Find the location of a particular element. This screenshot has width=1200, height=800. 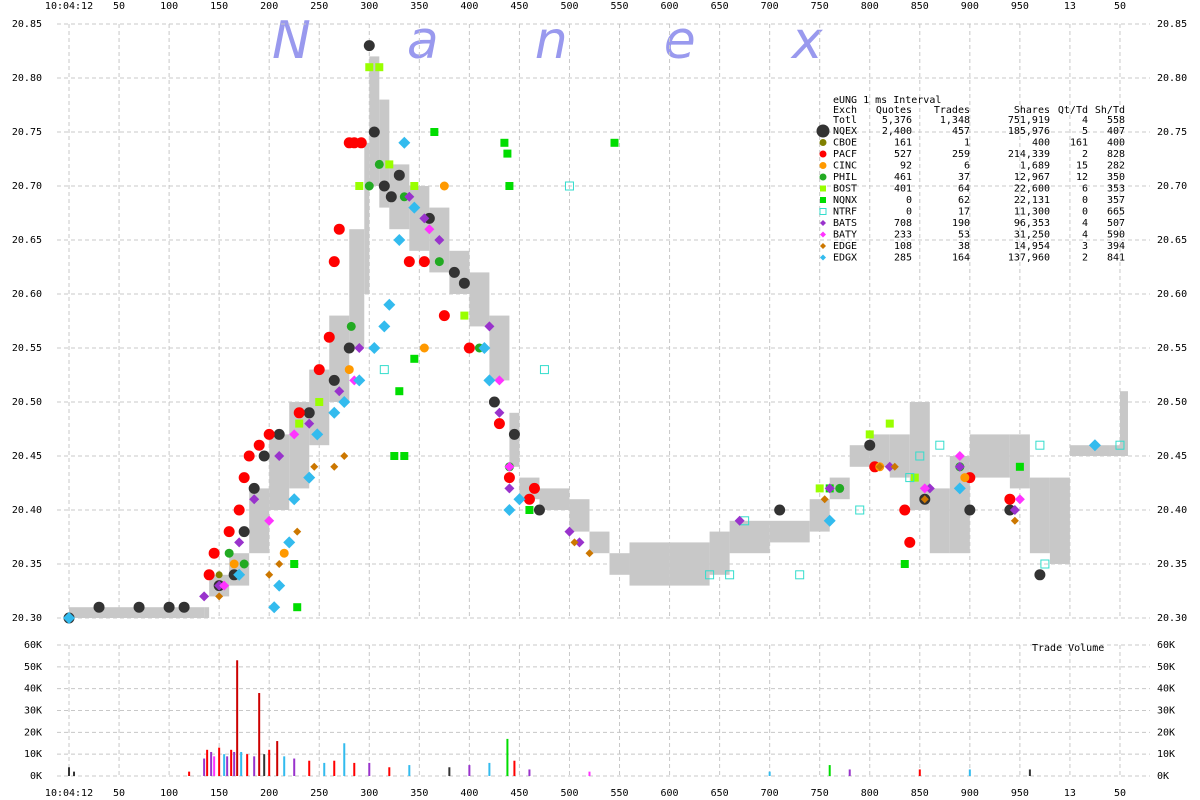

legend-cell: 353 is located at coordinates (1116, 189).